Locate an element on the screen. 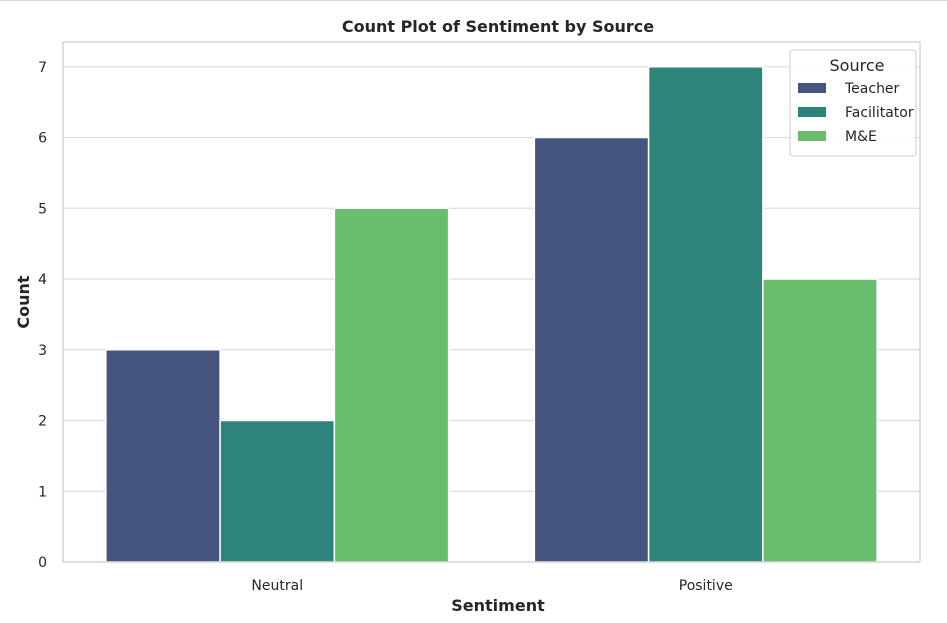 The image size is (947, 623). x-tick-label: Neutral is located at coordinates (277, 586).